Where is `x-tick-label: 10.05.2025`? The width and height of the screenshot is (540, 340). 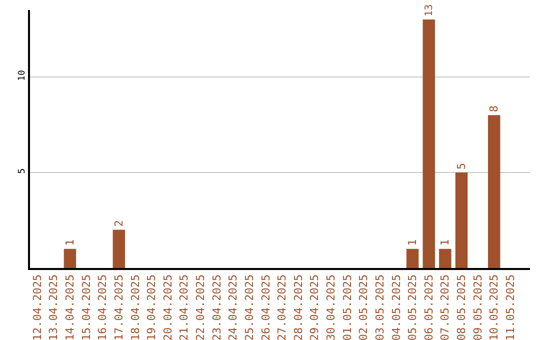 x-tick-label: 10.05.2025 is located at coordinates (494, 307).